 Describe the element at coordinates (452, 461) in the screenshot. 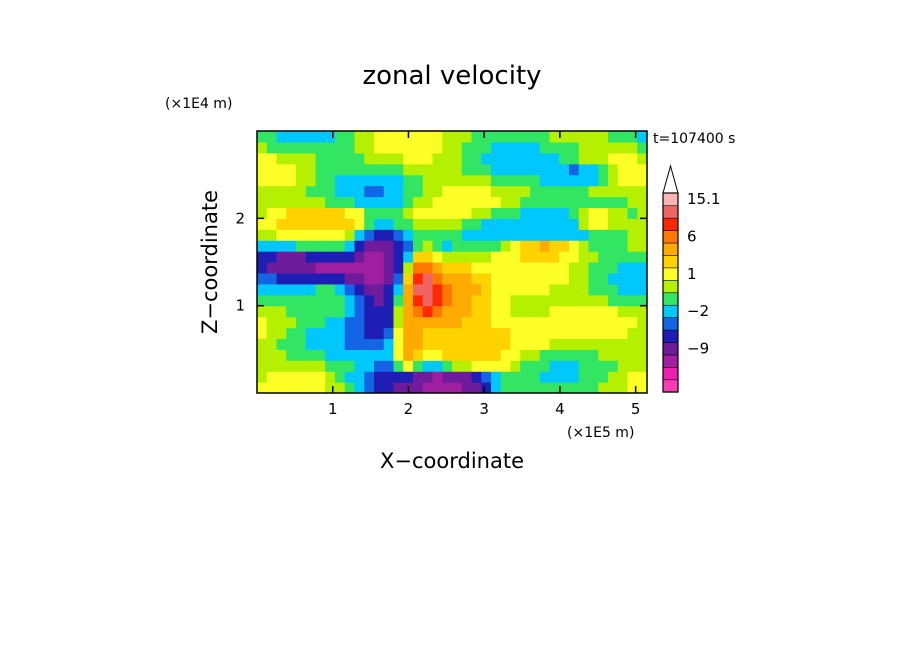

I see `x-axis-title: X−coordinate` at that location.